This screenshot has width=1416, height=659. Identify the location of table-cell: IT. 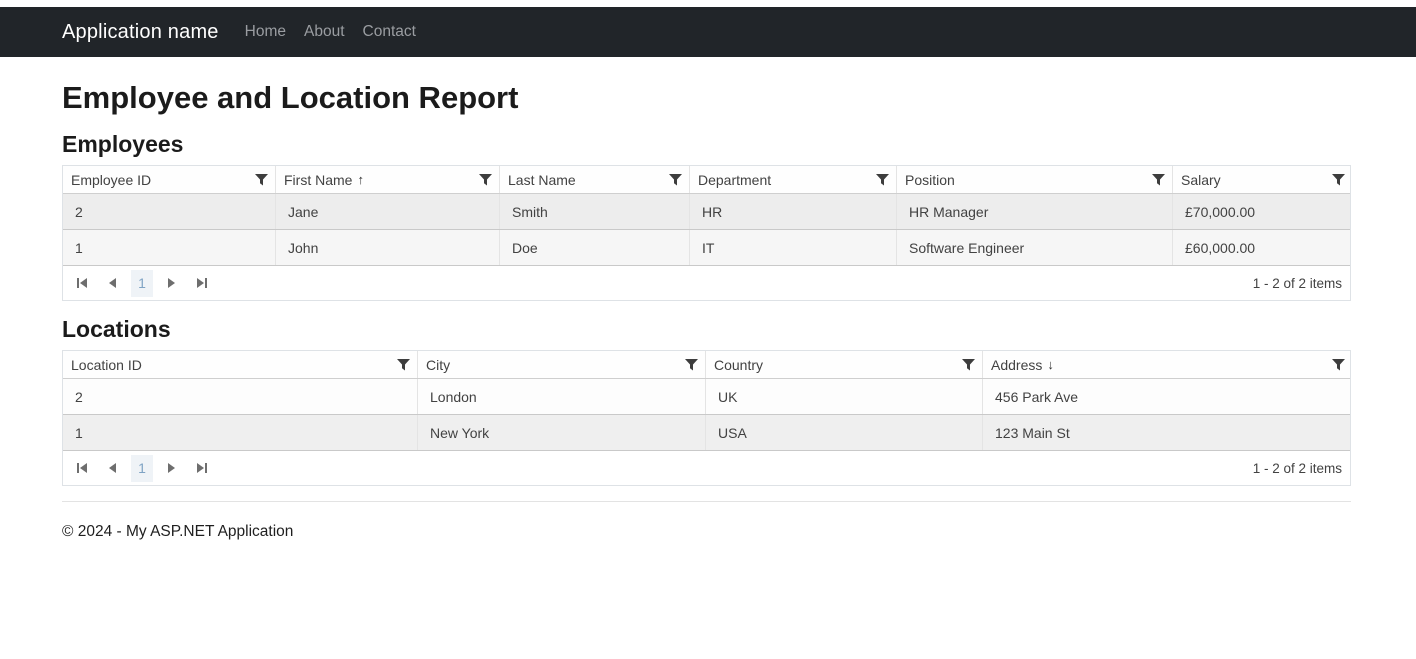
(793, 247).